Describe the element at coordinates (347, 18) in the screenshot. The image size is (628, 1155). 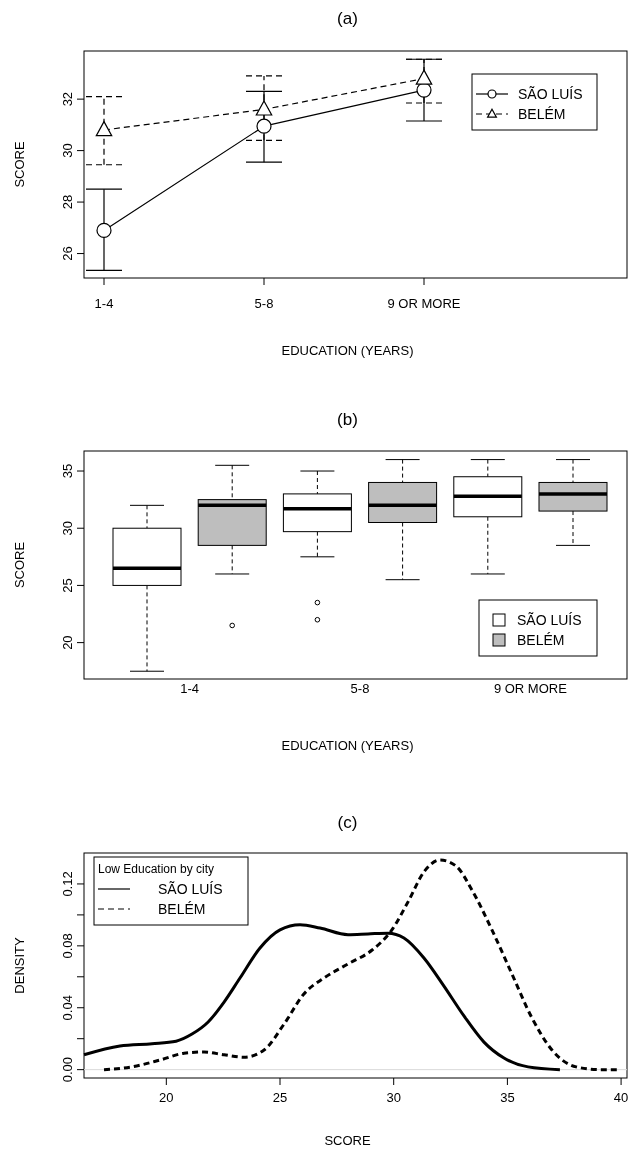
I see `chart-title: (a)` at that location.